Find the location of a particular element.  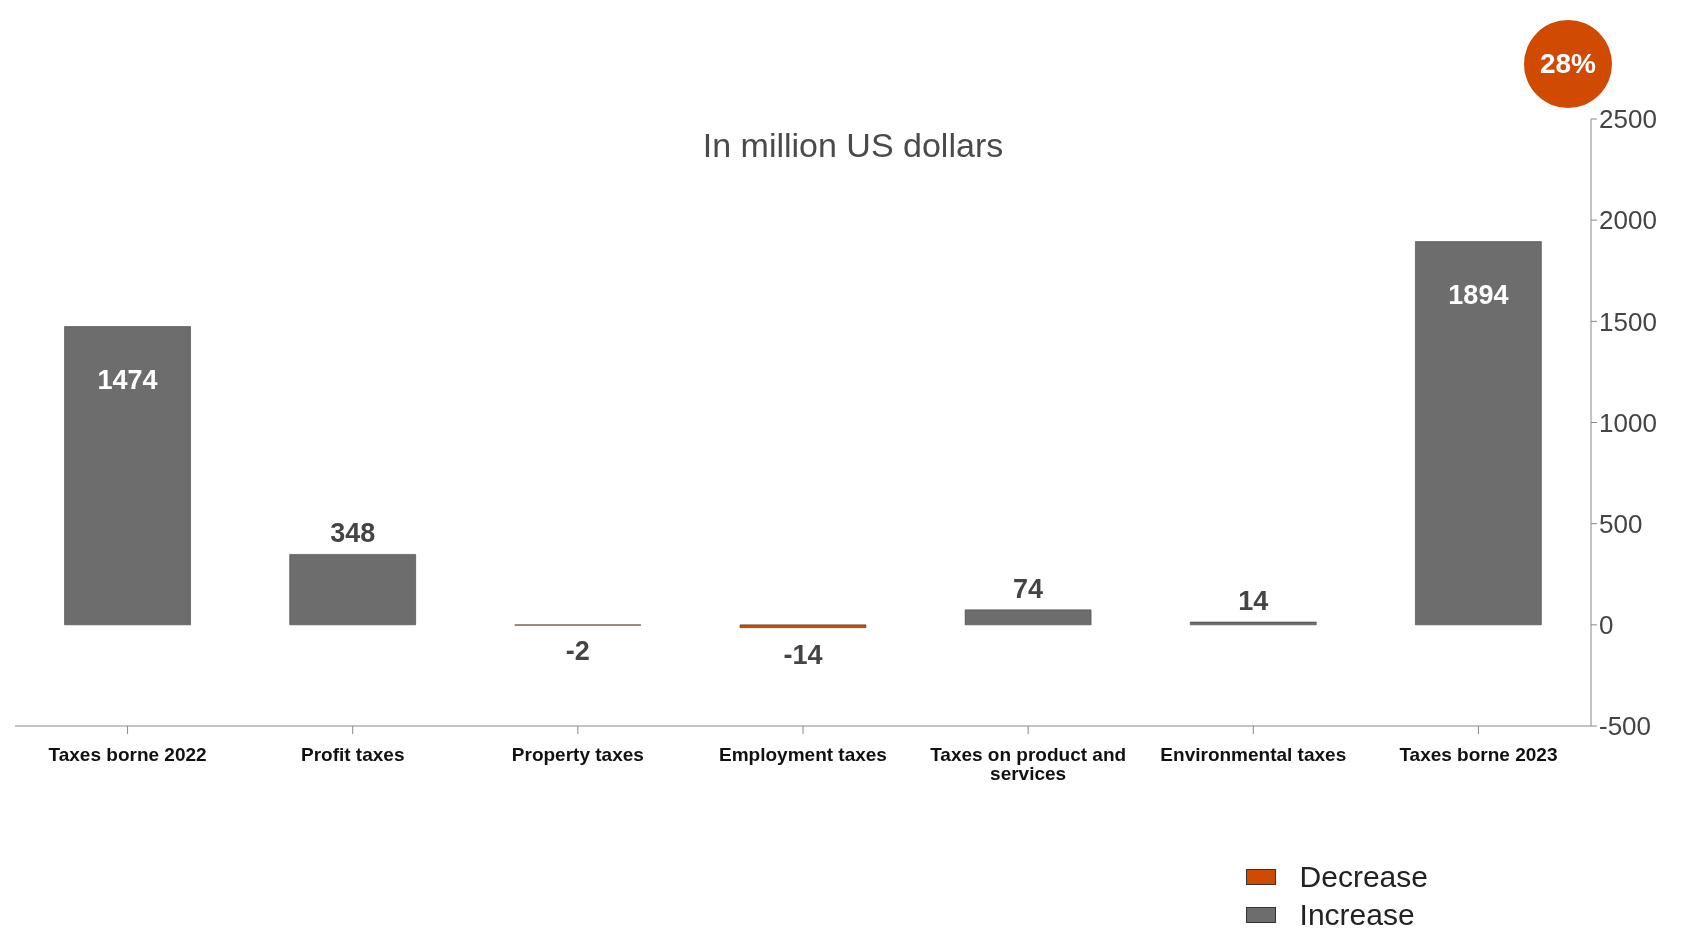

legend-label: Increase is located at coordinates (1357, 915).